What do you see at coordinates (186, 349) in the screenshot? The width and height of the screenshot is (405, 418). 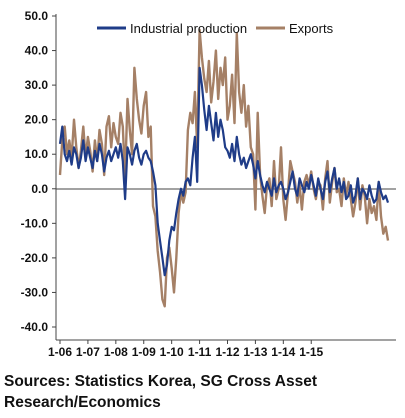 I see `x-ticks: 1-06 1-07 1-08 1-09 1-10 1-11 1-12 1-13 1-14 1-15` at bounding box center [186, 349].